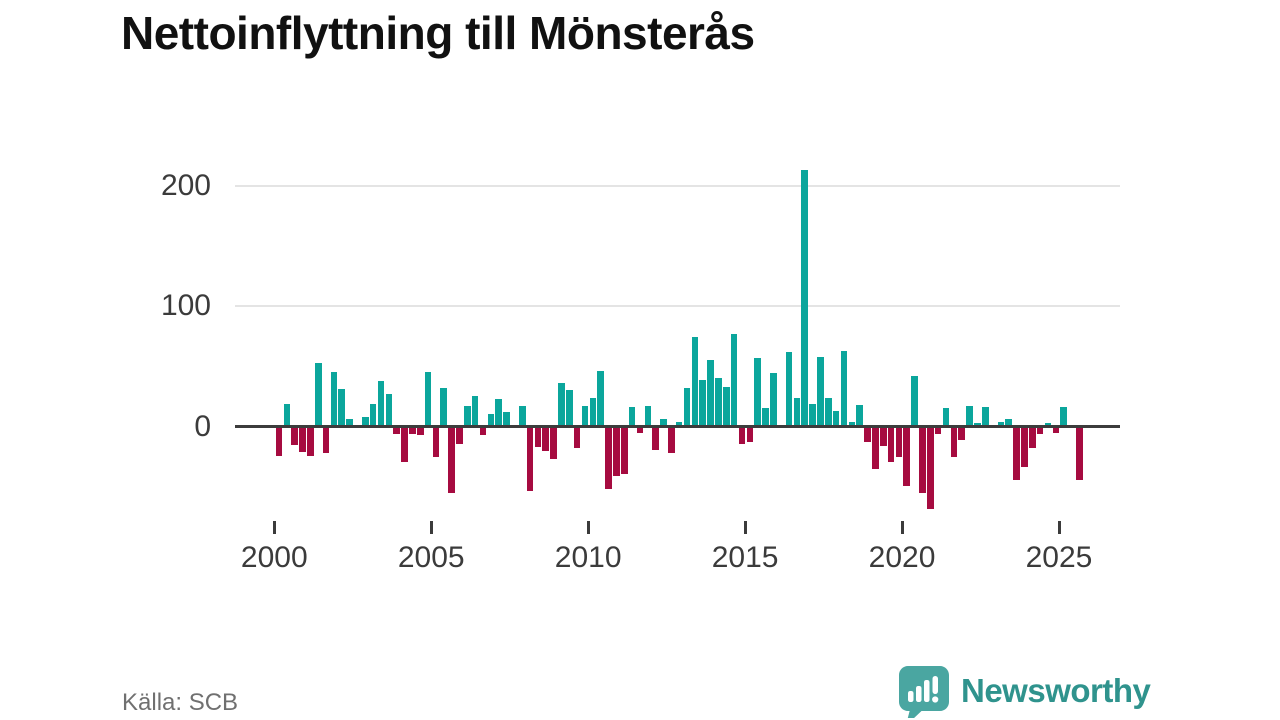 The image size is (1280, 720). I want to click on bar-2000-q26, so click(483, 432).